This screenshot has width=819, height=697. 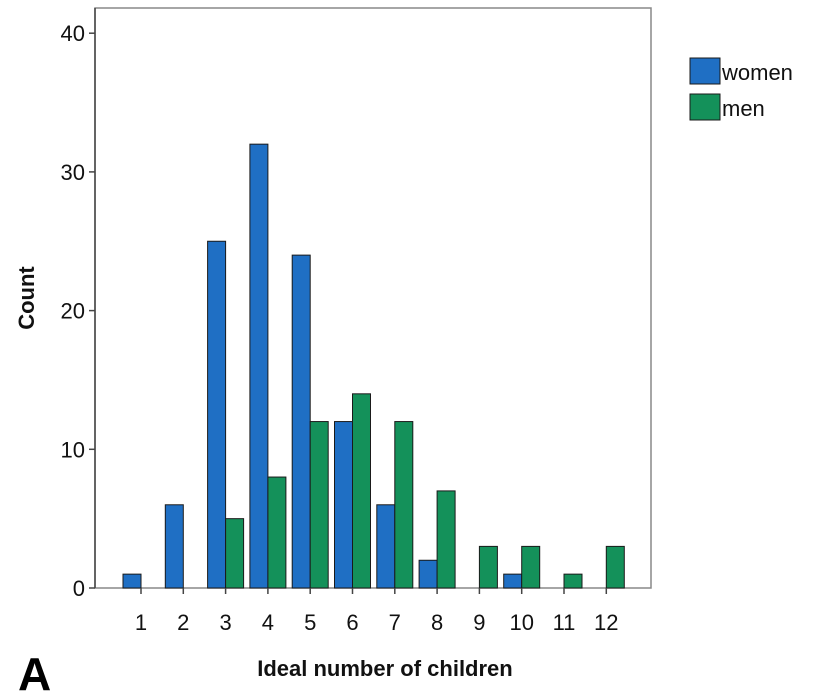 I want to click on y-axis-title: Count, so click(x=26, y=298).